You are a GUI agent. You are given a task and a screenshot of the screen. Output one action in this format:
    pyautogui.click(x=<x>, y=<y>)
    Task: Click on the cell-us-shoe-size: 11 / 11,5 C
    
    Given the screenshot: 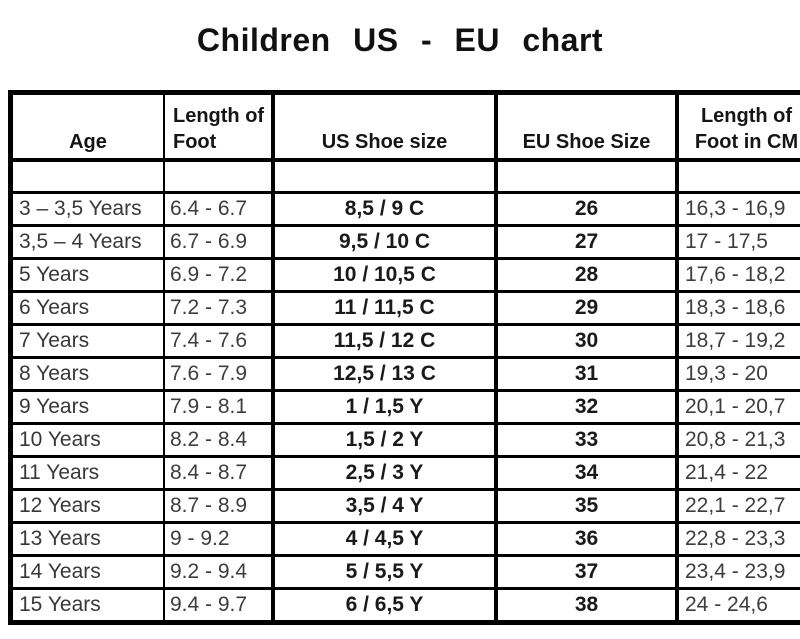 What is the action you would take?
    pyautogui.click(x=383, y=308)
    